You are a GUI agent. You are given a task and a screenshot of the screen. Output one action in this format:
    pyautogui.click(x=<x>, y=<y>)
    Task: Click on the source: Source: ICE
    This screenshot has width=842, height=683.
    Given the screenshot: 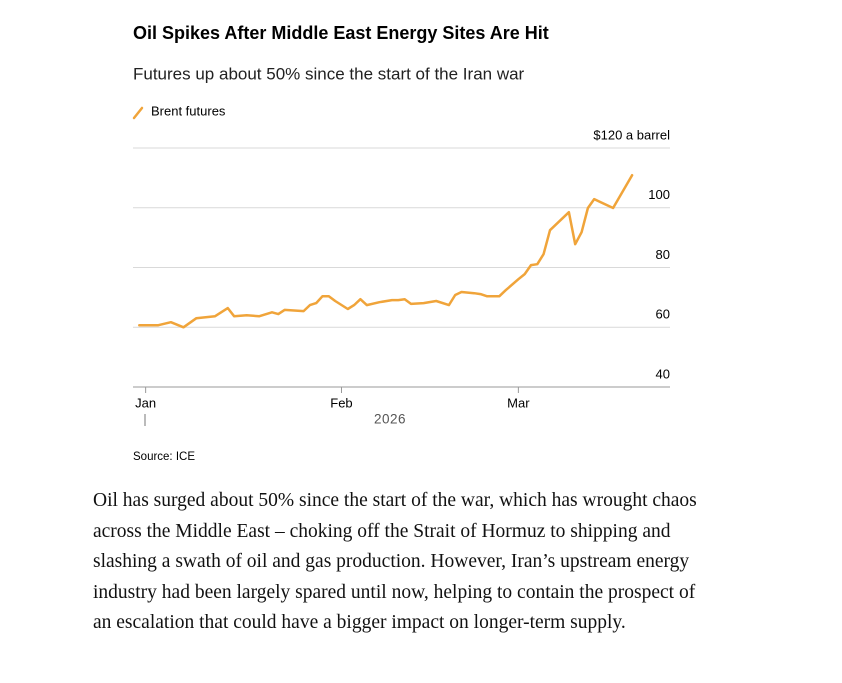 What is the action you would take?
    pyautogui.click(x=164, y=457)
    